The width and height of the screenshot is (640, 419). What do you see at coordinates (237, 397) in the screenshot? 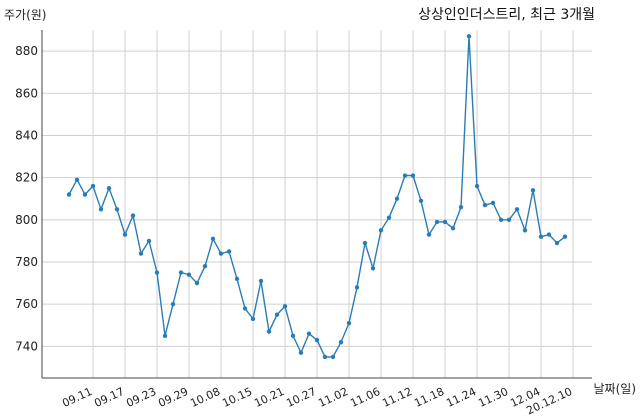
I see `x-tick-label: 10.15` at bounding box center [237, 397].